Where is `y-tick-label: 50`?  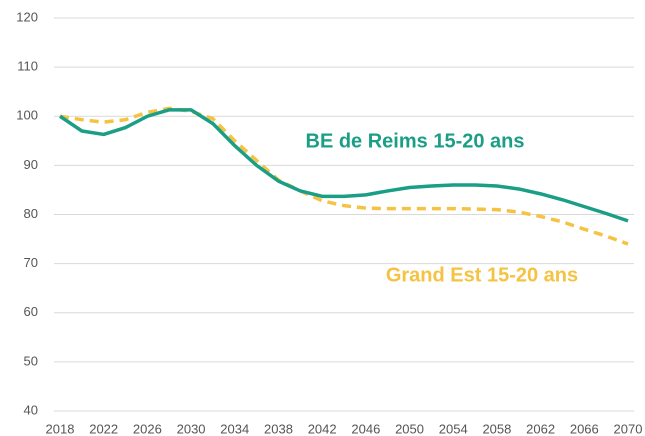 y-tick-label: 50 is located at coordinates (31, 360).